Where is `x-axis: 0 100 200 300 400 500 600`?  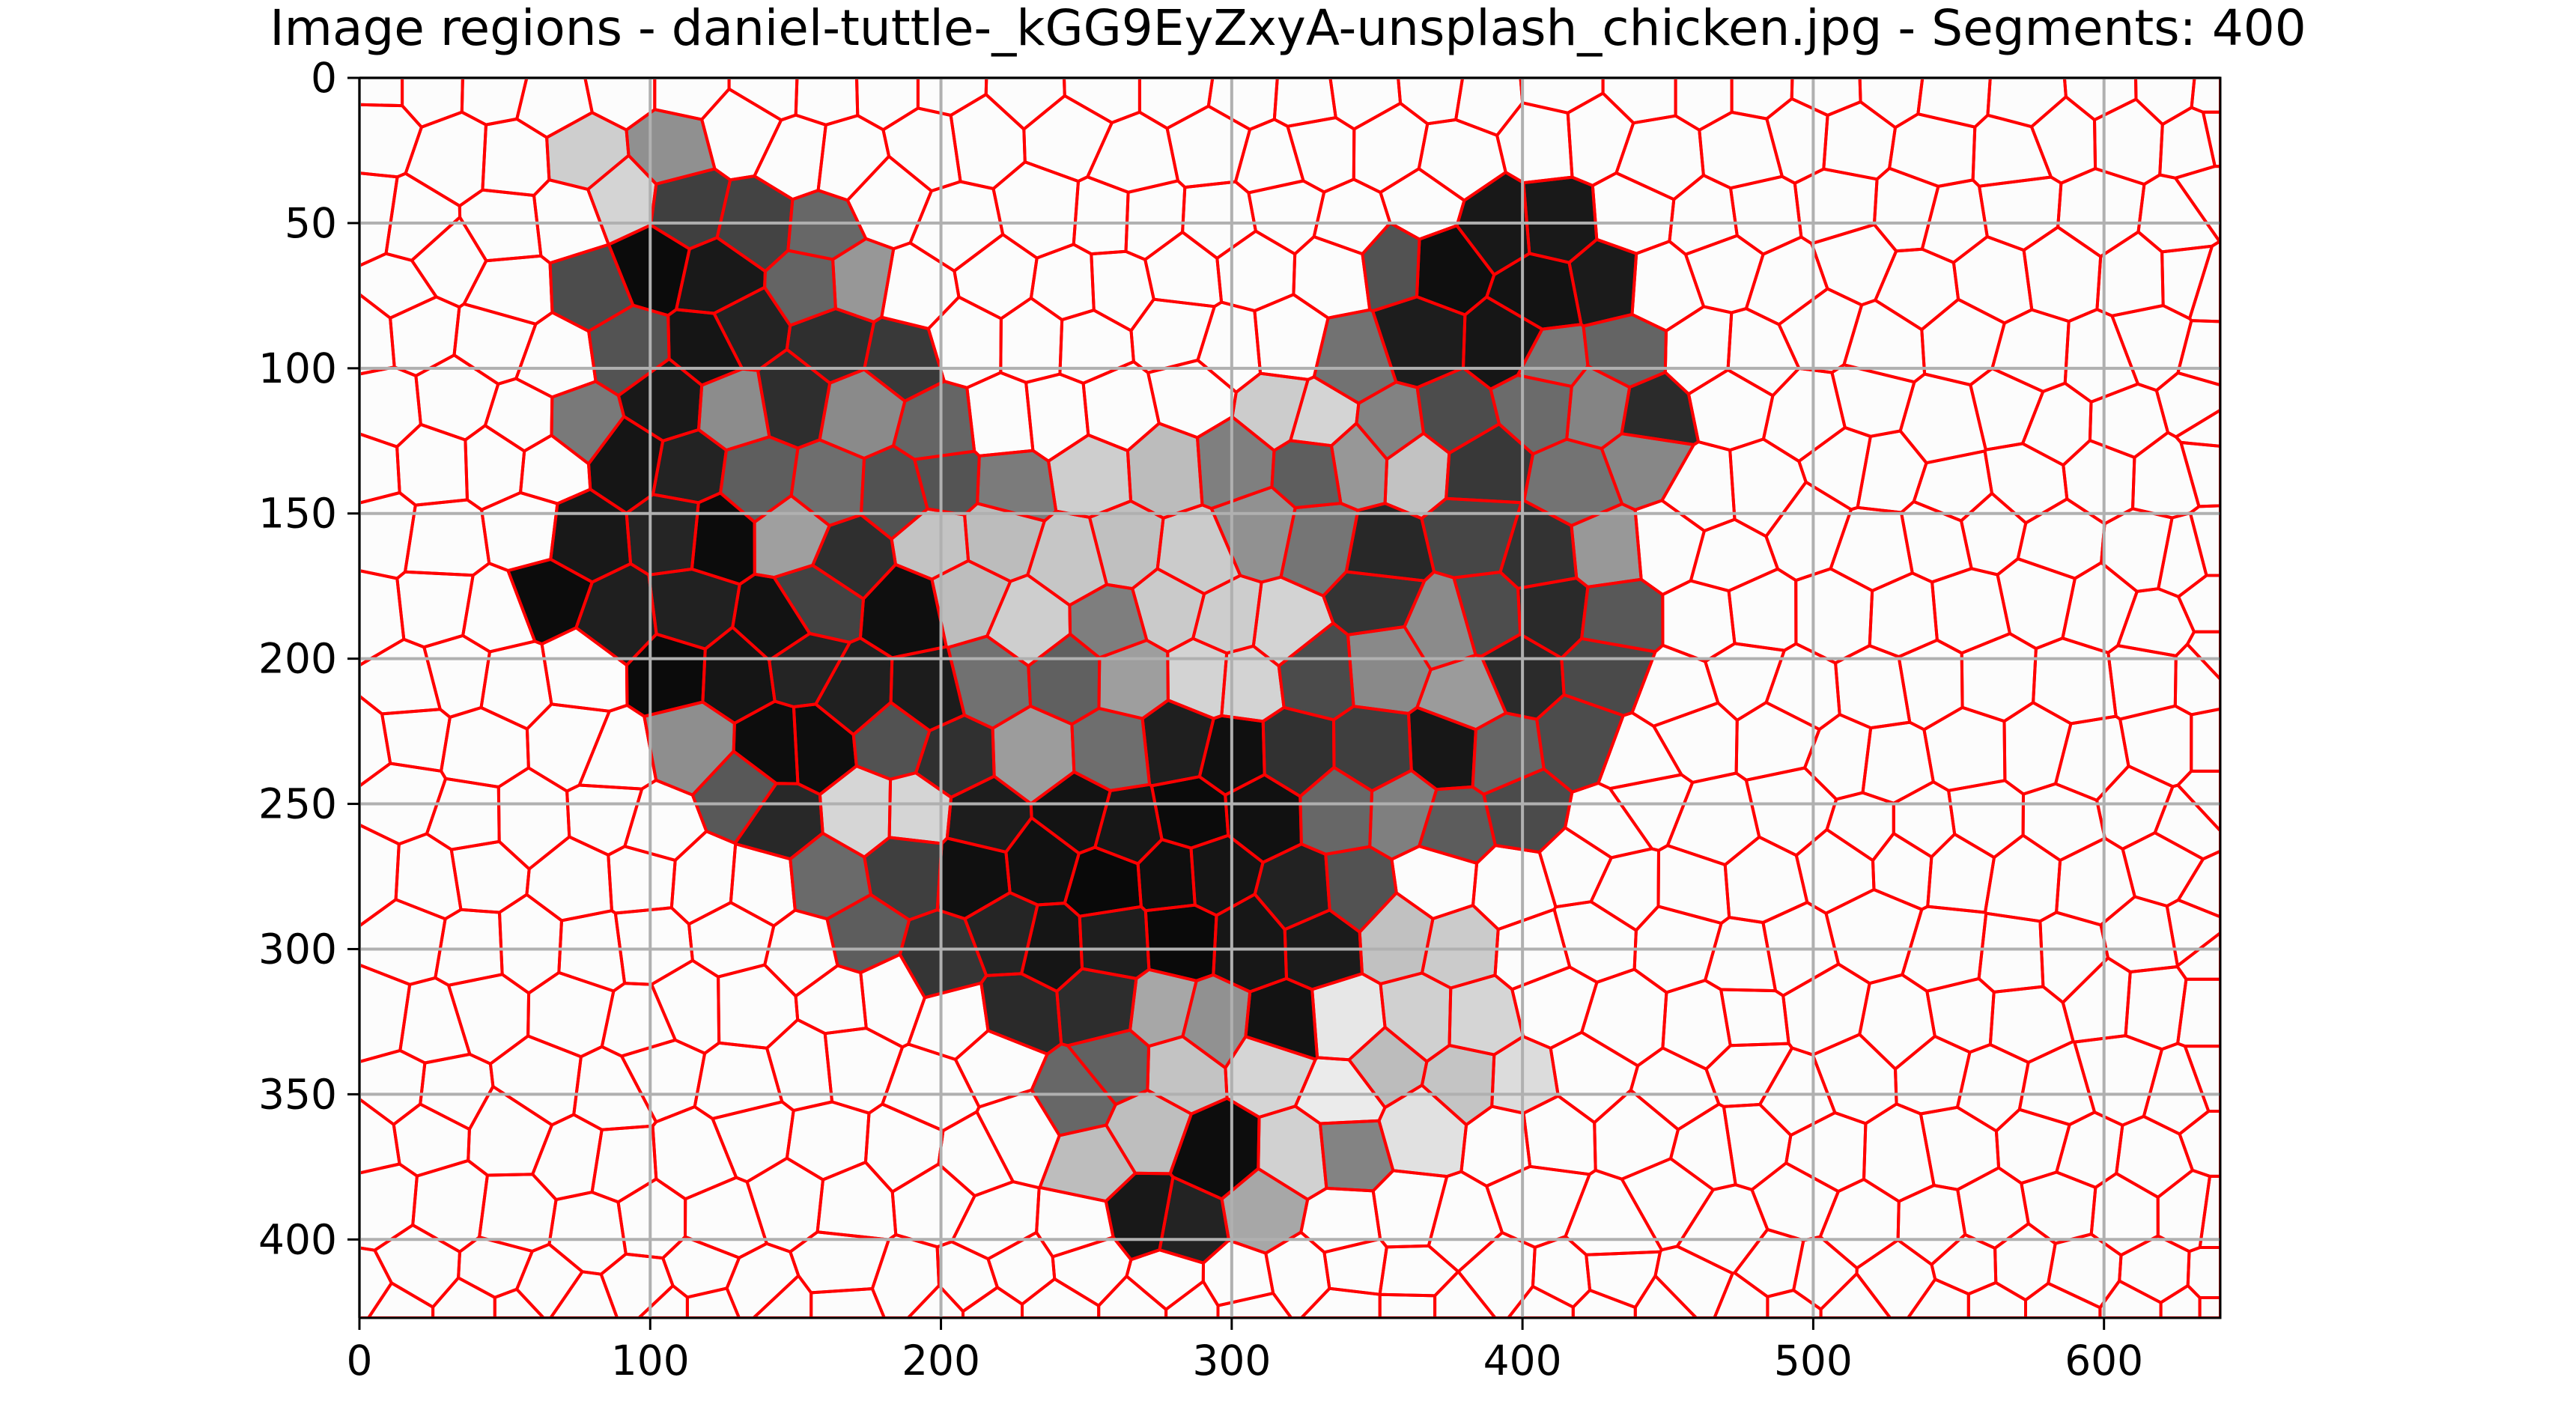
x-axis: 0 100 200 300 400 500 600 is located at coordinates (1245, 1351).